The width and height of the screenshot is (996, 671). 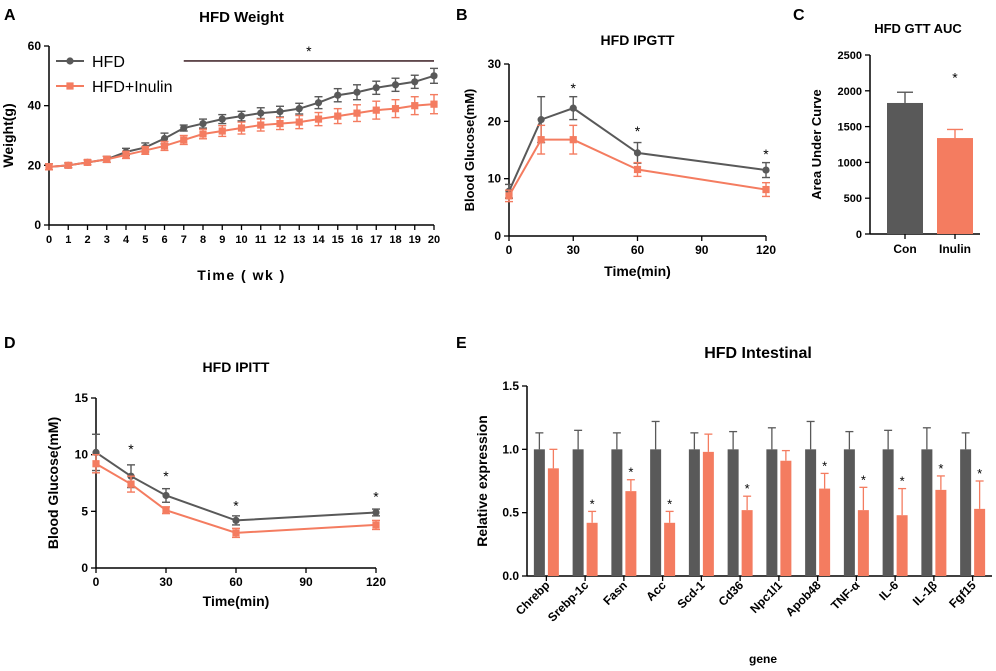 What do you see at coordinates (568, 601) in the screenshot?
I see `x-tick-label: Srebp-1c` at bounding box center [568, 601].